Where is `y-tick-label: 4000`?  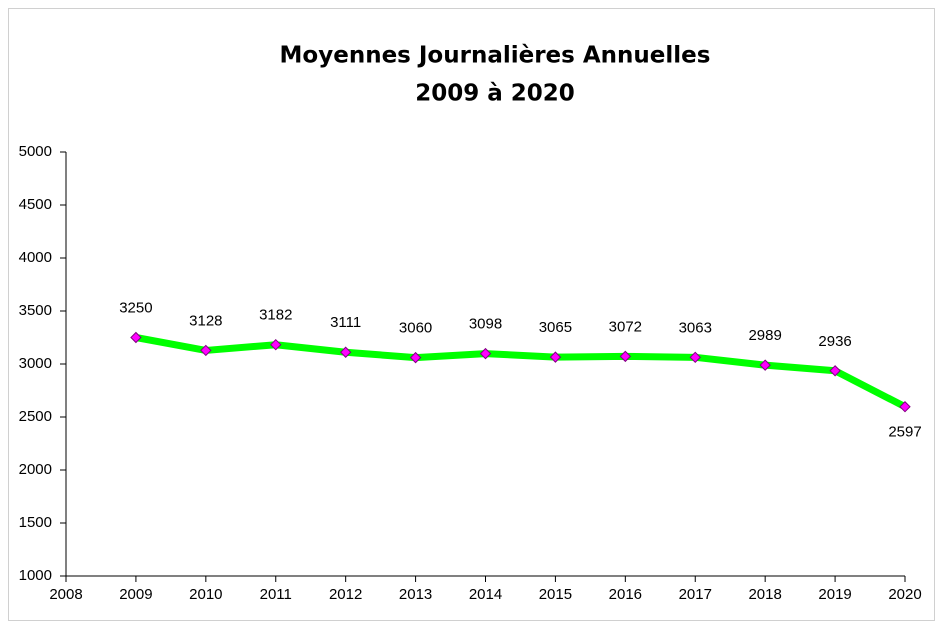 y-tick-label: 4000 is located at coordinates (35, 257).